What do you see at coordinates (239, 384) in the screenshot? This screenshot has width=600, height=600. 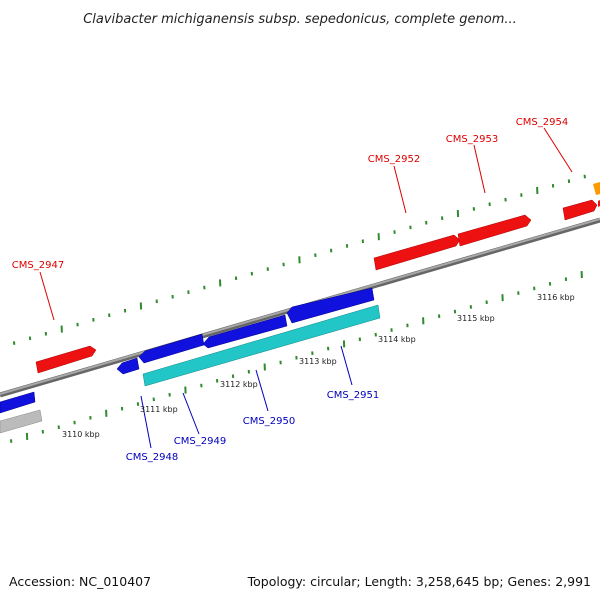 I see `scale-label-3112: 3112 kbp` at bounding box center [239, 384].